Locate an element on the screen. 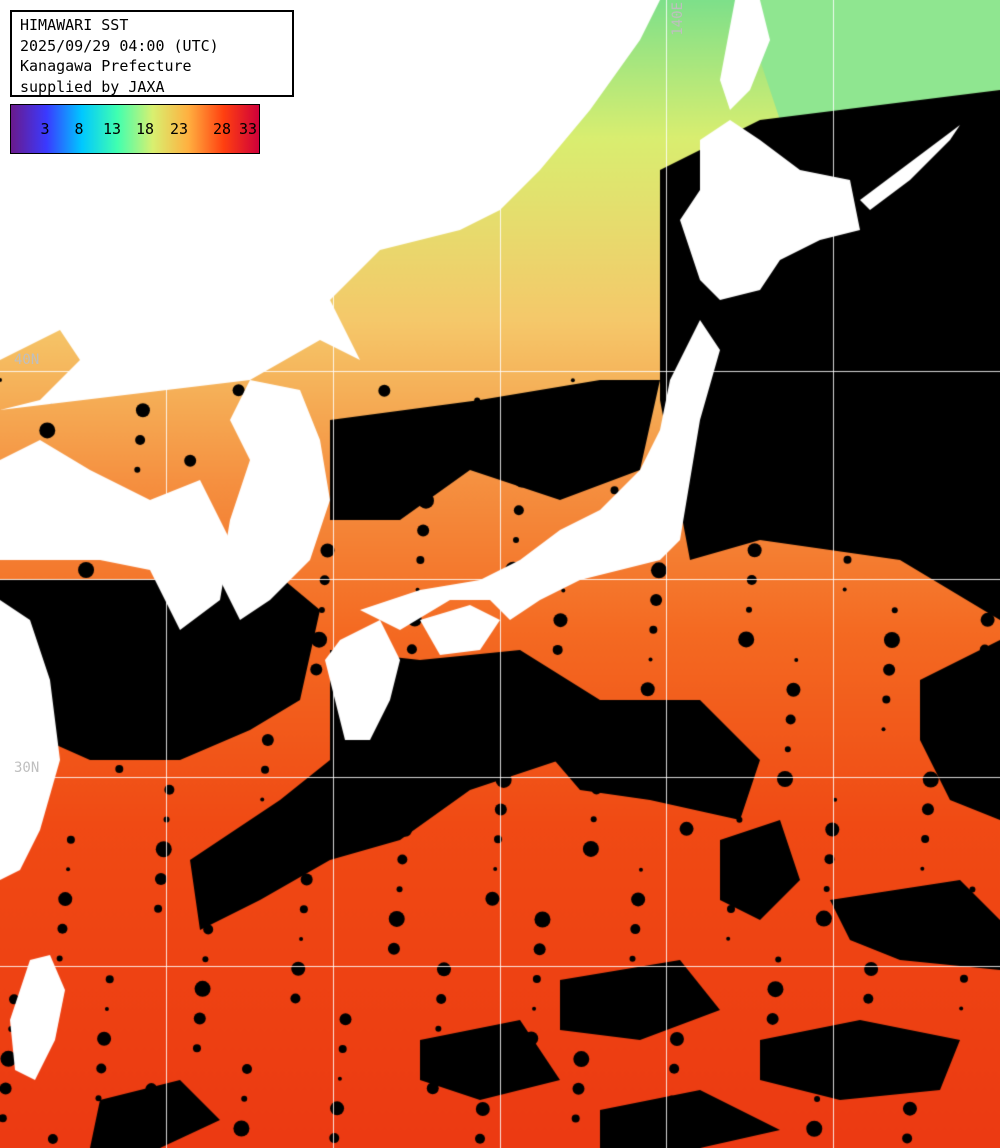 The image size is (1000, 1148). lat-label-40n: 40N is located at coordinates (27, 360).